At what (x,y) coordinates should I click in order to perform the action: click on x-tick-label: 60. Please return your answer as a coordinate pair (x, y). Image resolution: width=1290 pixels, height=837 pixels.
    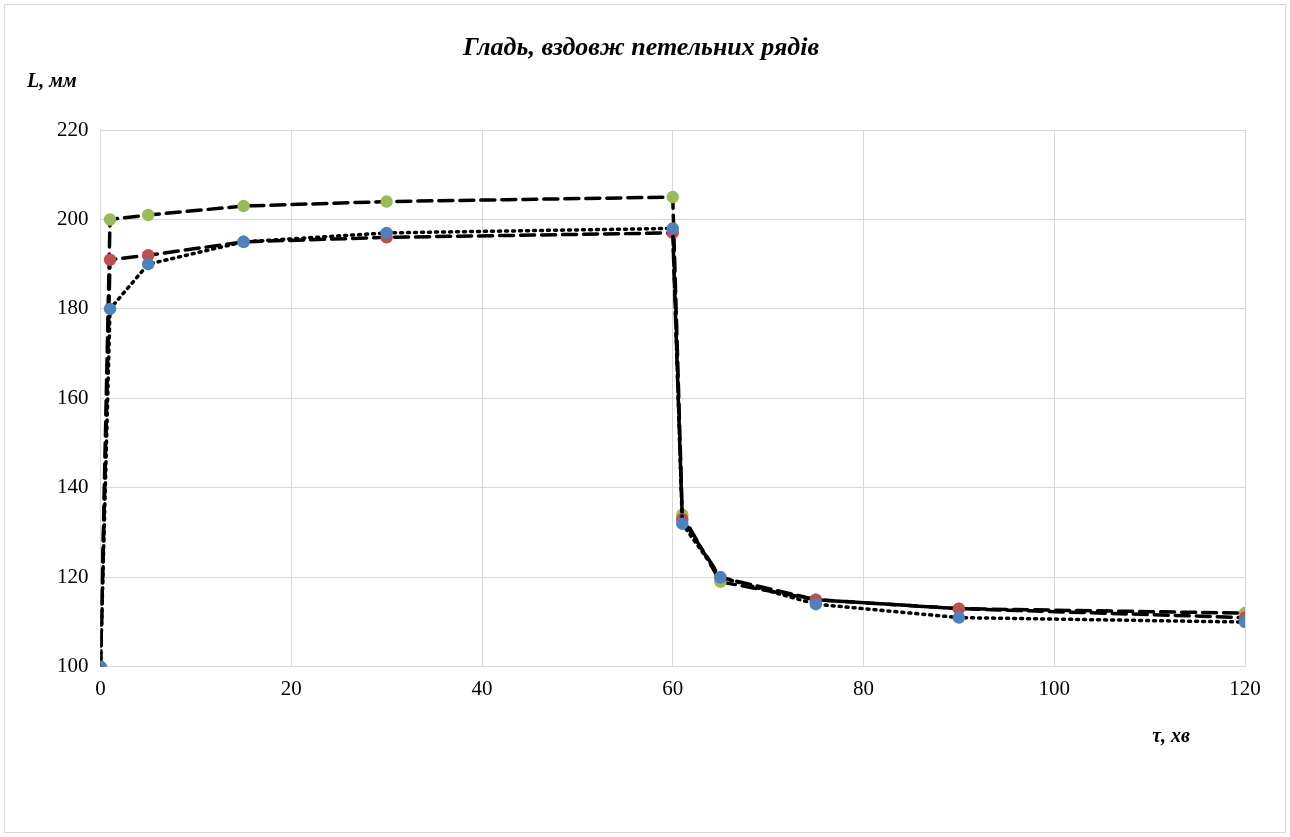
    Looking at the image, I should click on (673, 687).